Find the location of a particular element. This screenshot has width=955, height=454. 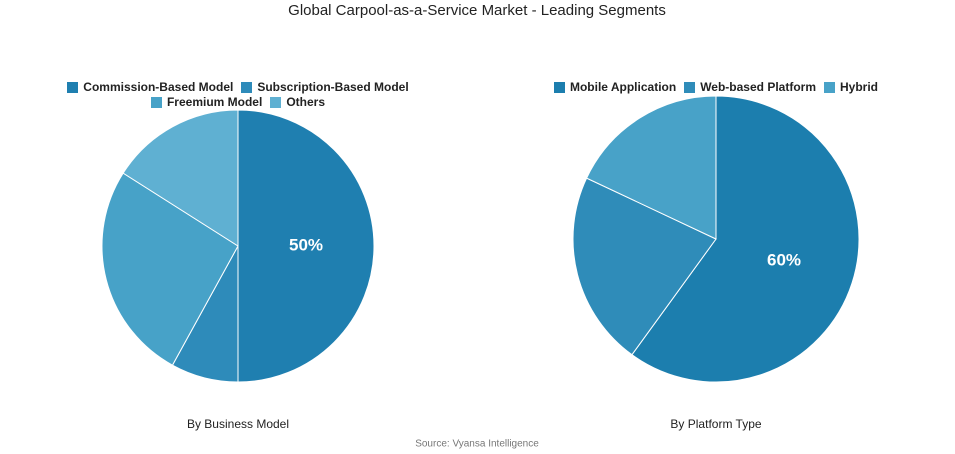

legend-label: Subscription-Based Model is located at coordinates (333, 87).